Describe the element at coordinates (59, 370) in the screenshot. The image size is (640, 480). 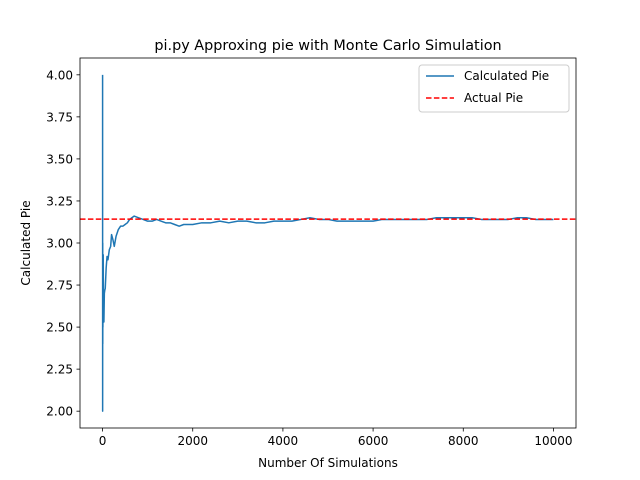
I see `y-tick-label: 2.25` at that location.